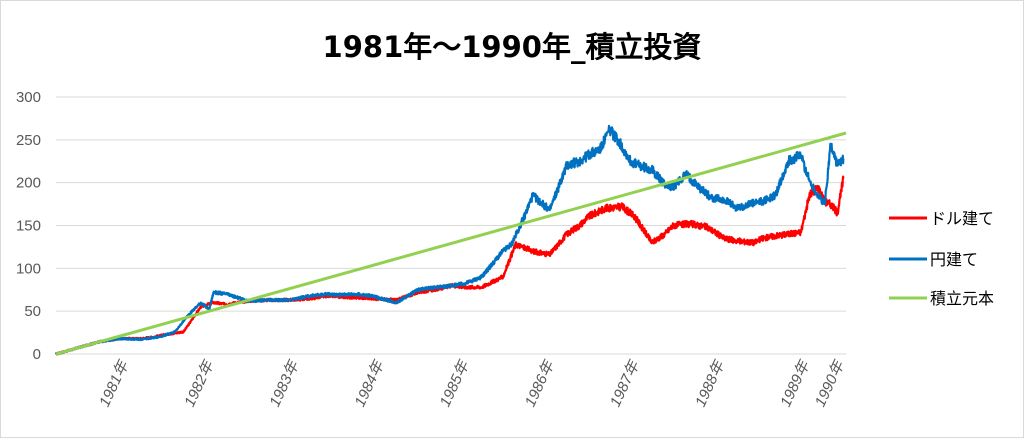 This screenshot has width=1024, height=438. Describe the element at coordinates (37, 354) in the screenshot. I see `y-tick-label: 0` at that location.